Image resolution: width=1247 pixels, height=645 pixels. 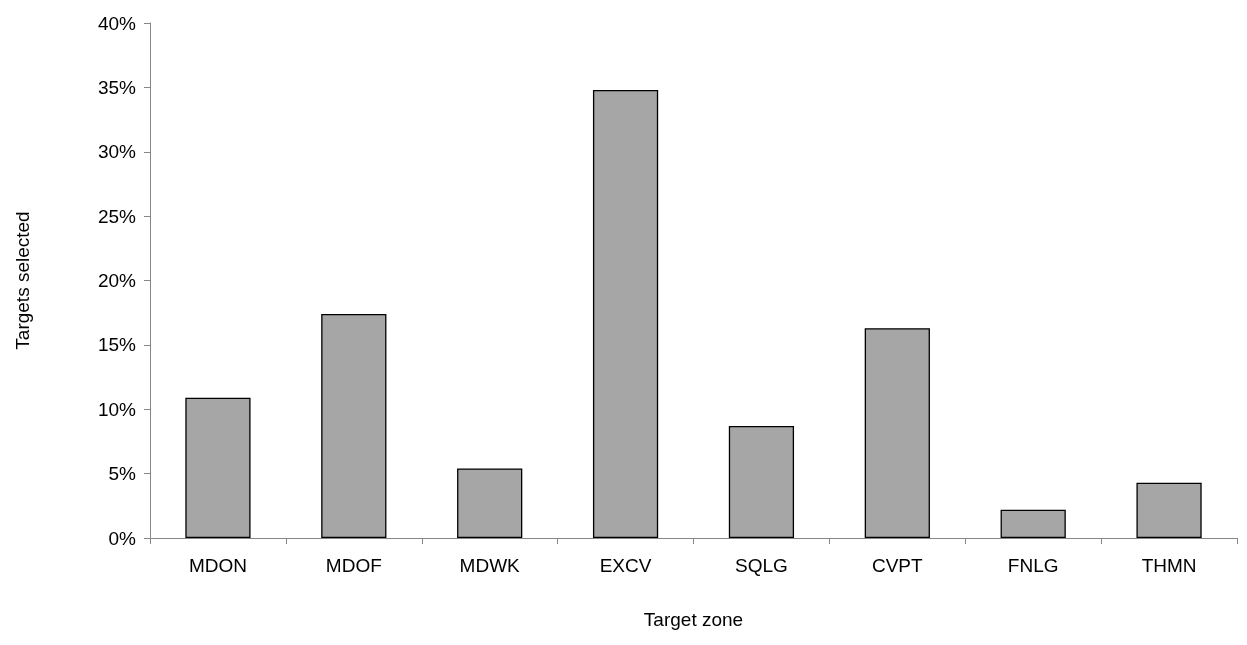 What do you see at coordinates (22, 280) in the screenshot?
I see `y-axis-title: Targets selected` at bounding box center [22, 280].